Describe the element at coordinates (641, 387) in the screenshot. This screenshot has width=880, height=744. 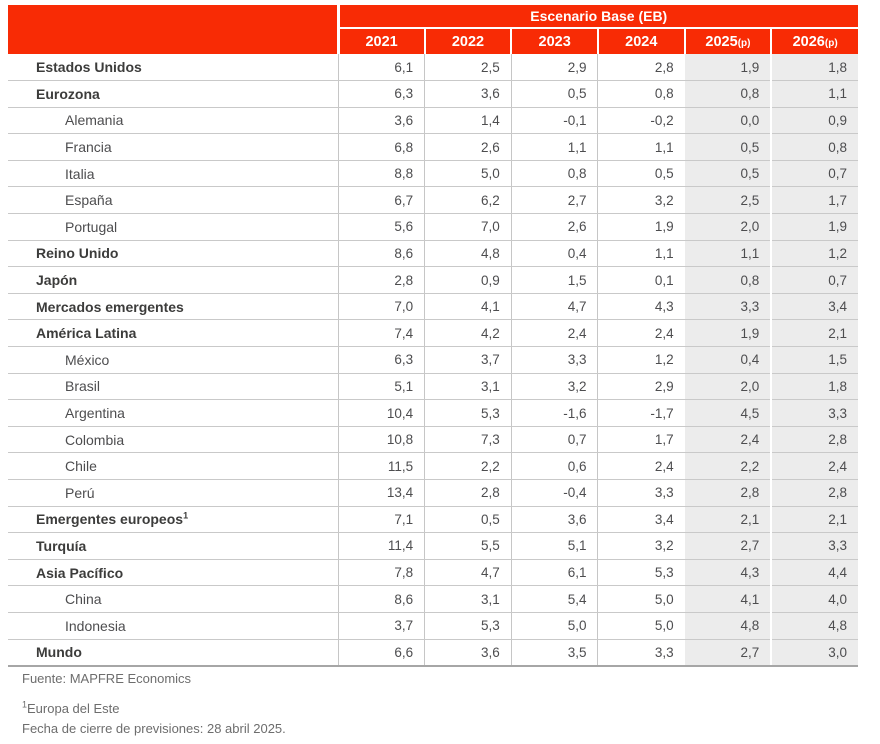
I see `value-cell: 2,9` at that location.